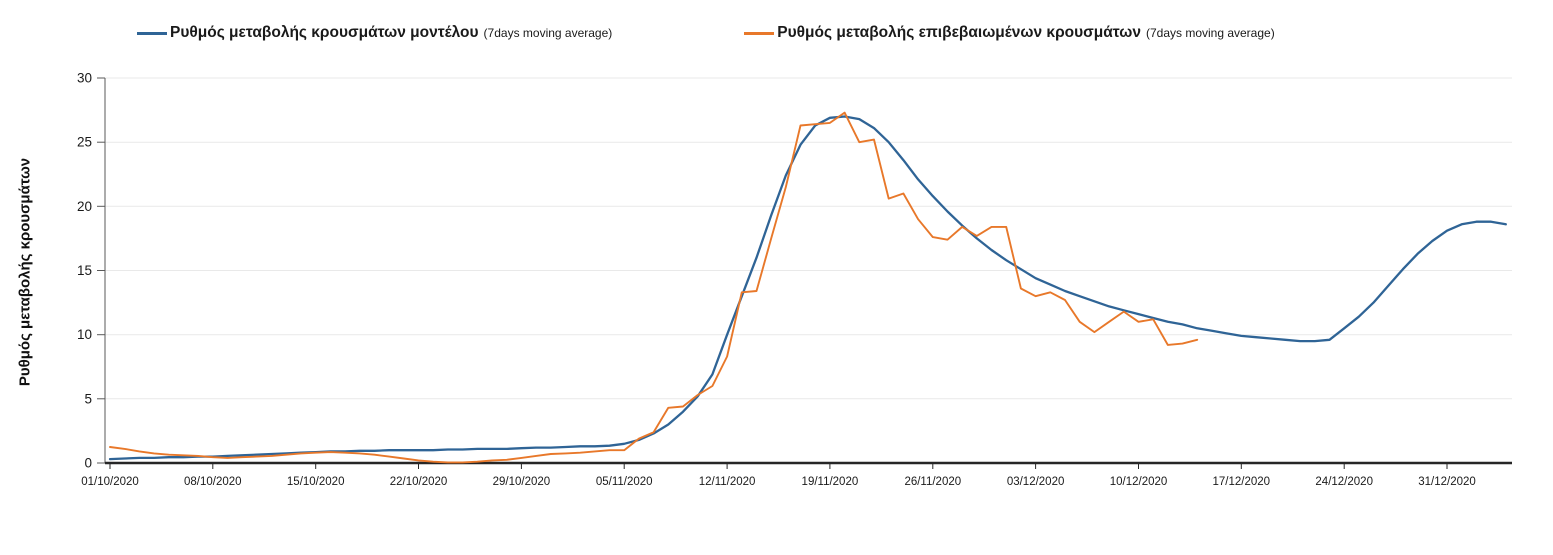  I want to click on y-tick-label: 10, so click(84, 334).